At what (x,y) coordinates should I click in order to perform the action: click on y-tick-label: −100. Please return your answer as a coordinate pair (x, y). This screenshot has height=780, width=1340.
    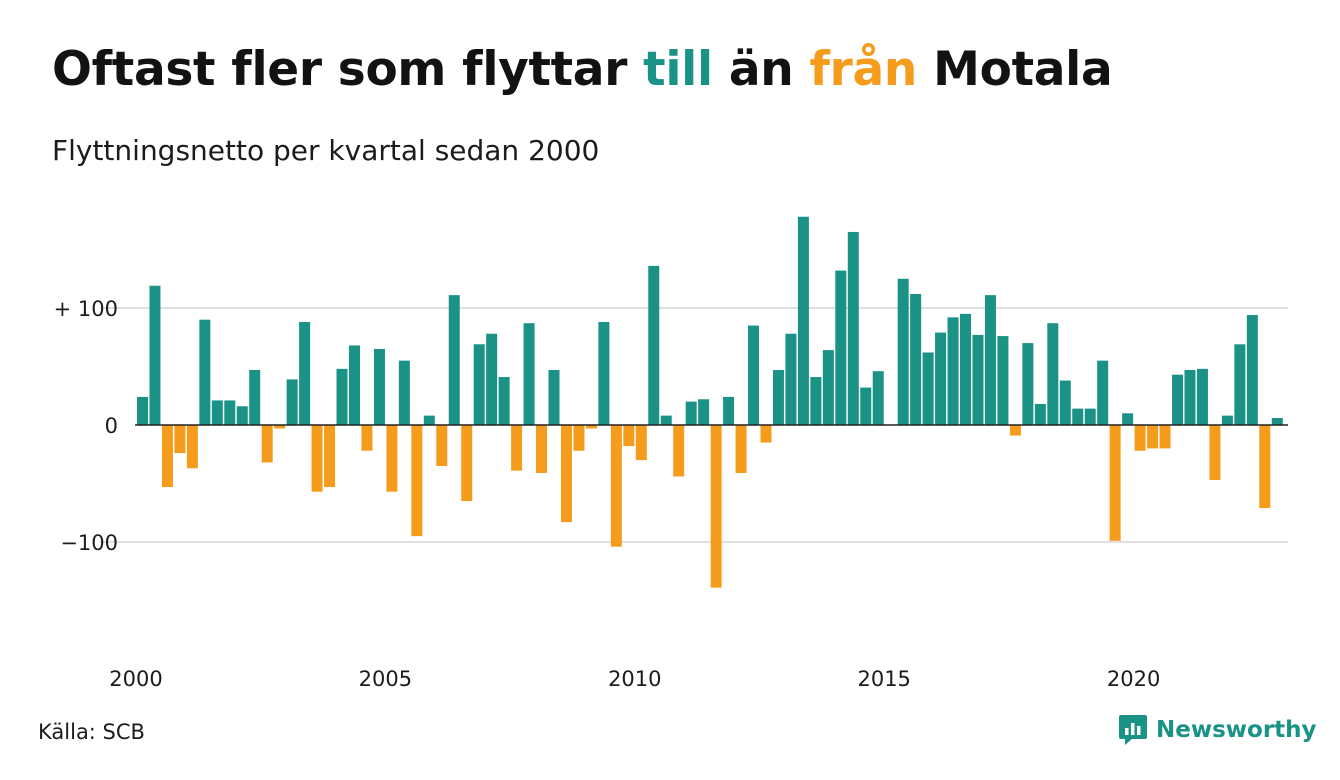
    Looking at the image, I should click on (89, 543).